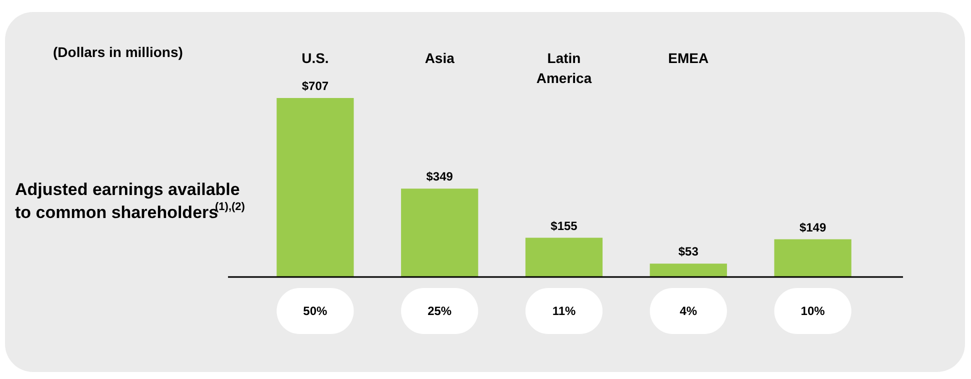  I want to click on data-label: $149, so click(812, 227).